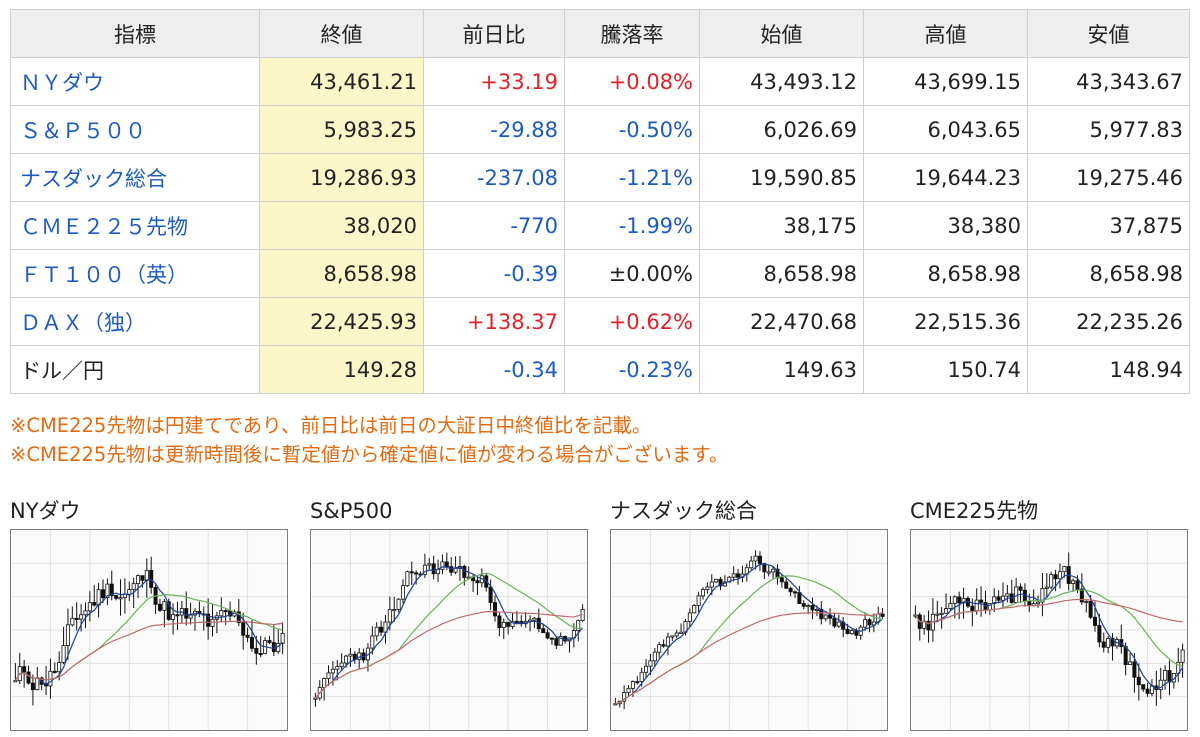 The width and height of the screenshot is (1200, 737). I want to click on chart-nydow: NYダウ, so click(149, 614).